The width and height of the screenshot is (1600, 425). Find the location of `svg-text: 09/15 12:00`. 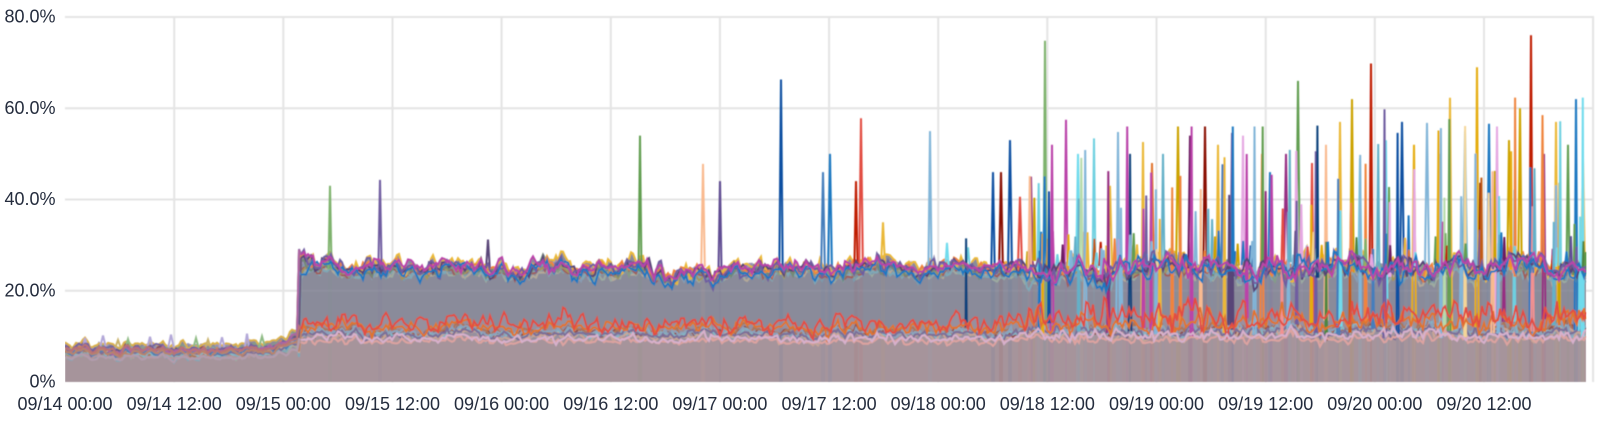

svg-text: 09/15 12:00 is located at coordinates (392, 404).